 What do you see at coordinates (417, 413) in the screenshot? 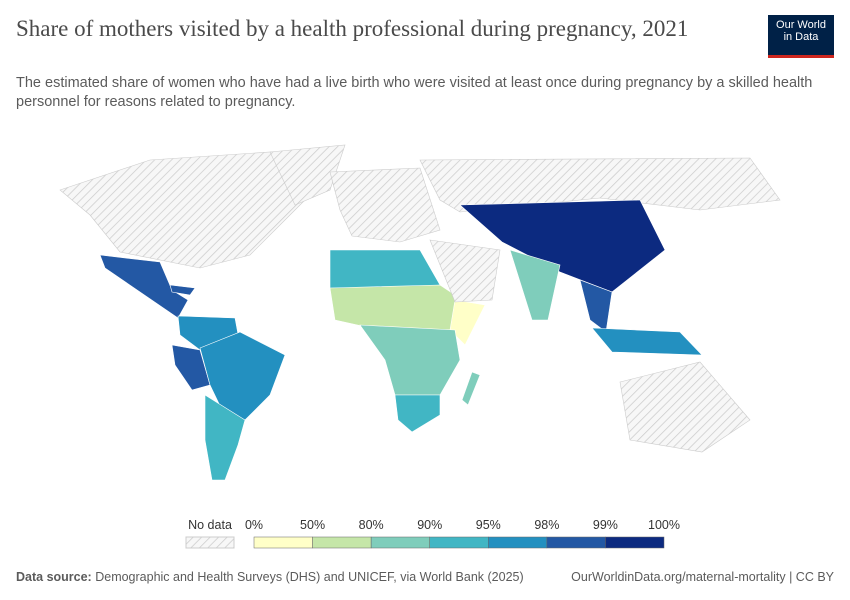
I see `southern-africa` at bounding box center [417, 413].